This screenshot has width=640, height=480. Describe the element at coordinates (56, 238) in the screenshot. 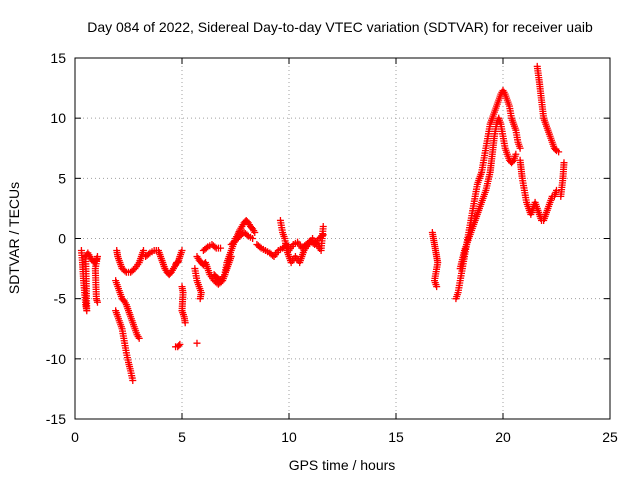

I see `y-tick-labels: -15 -10 -5 0 5 10 15` at that location.